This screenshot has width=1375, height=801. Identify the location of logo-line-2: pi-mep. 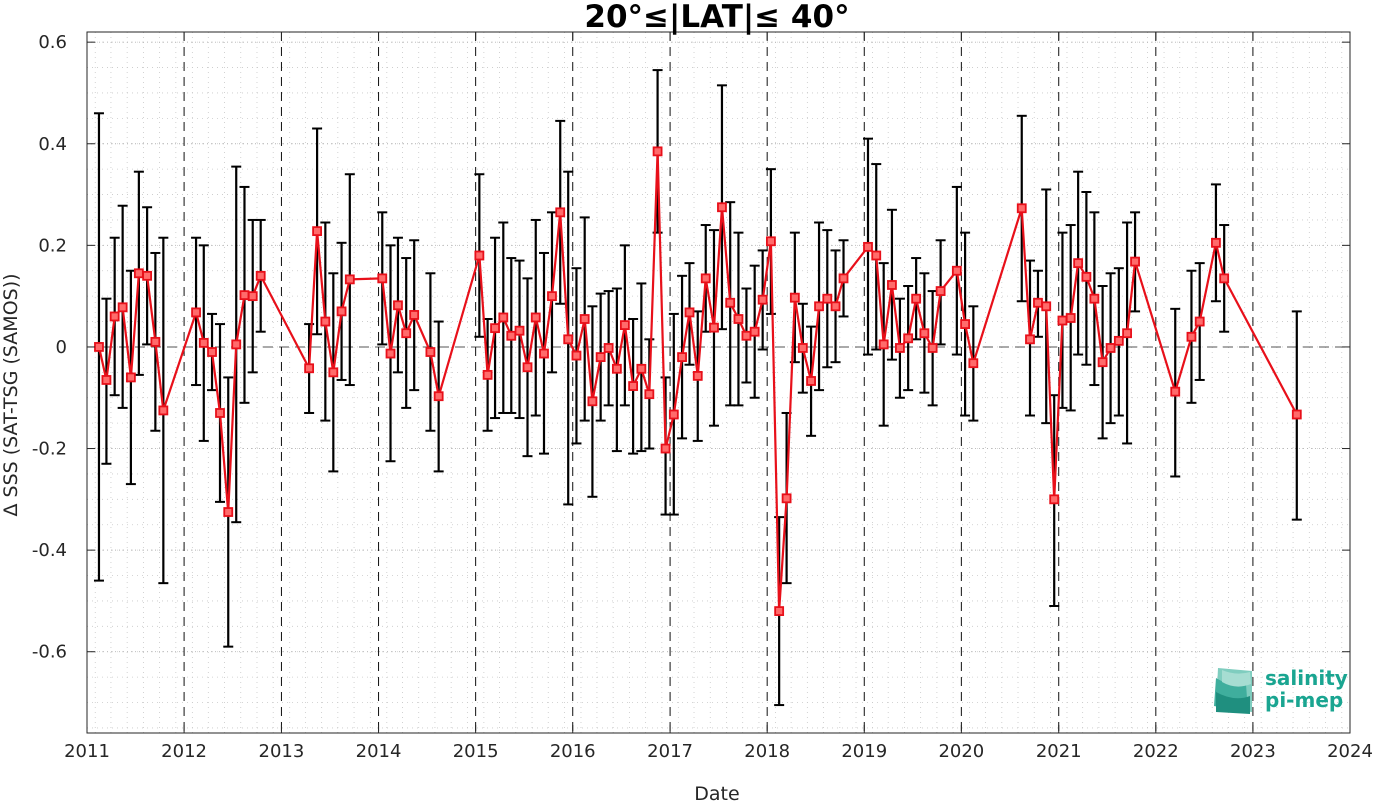
(1304, 700).